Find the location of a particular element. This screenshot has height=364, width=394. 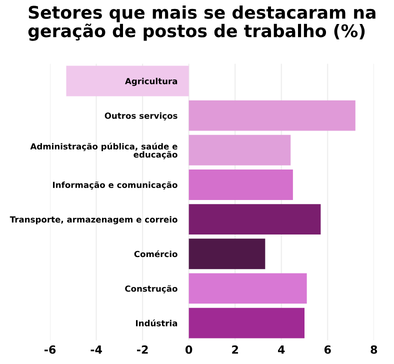

x-tick-label: 6 is located at coordinates (327, 349).